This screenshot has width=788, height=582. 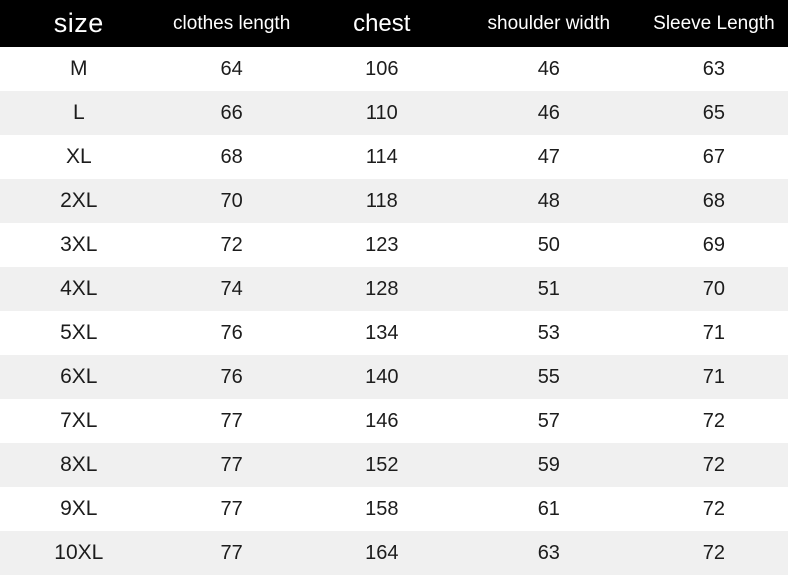 I want to click on table-row: XL 68 114 47 67, so click(x=394, y=157).